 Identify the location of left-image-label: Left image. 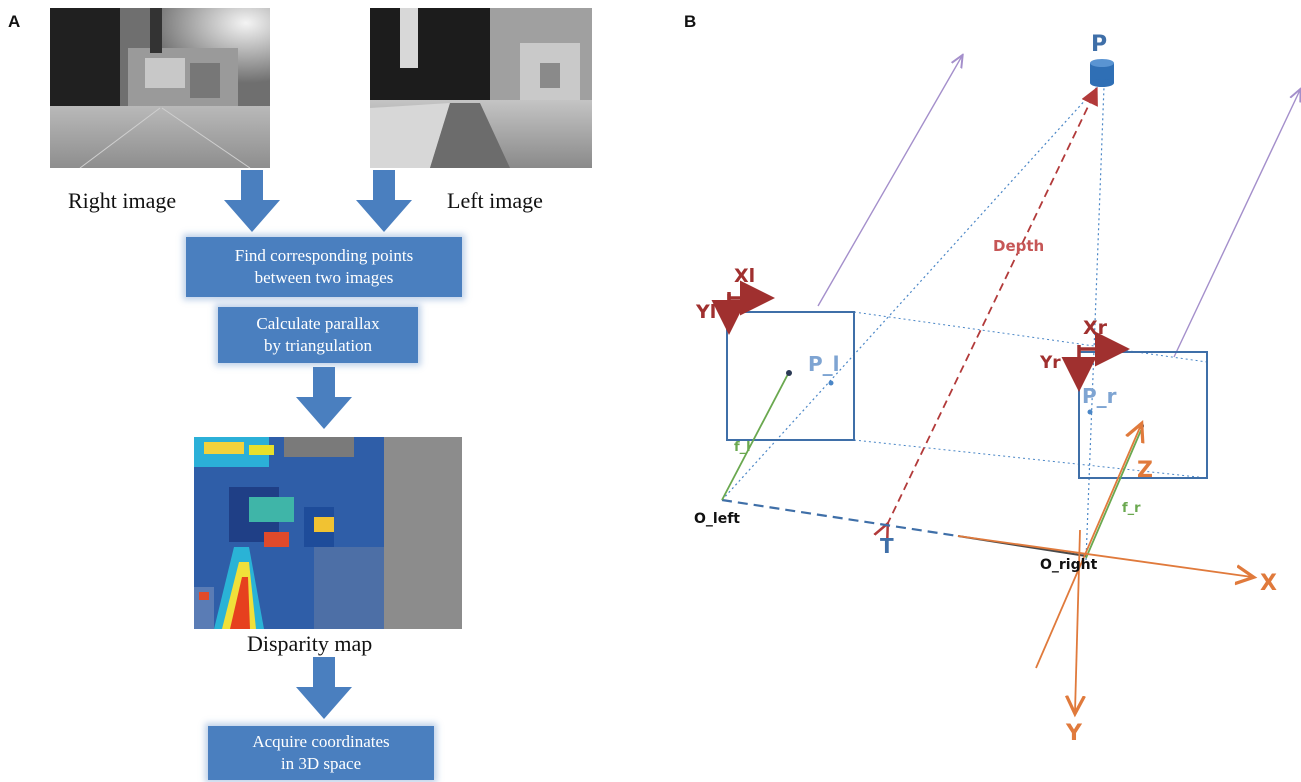
(495, 200).